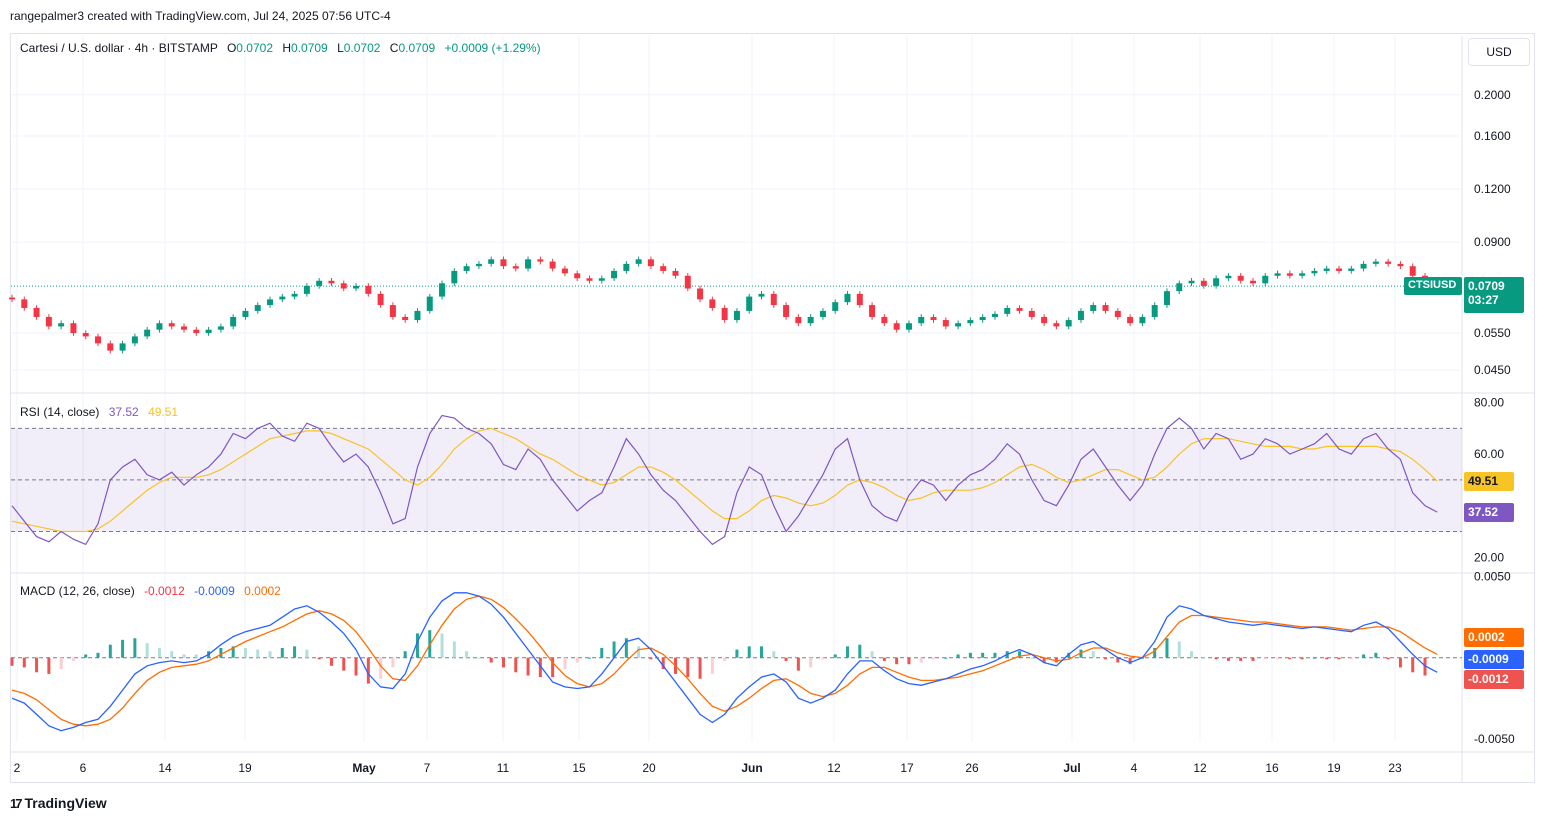  I want to click on macd-signal-line, so click(724, 661).